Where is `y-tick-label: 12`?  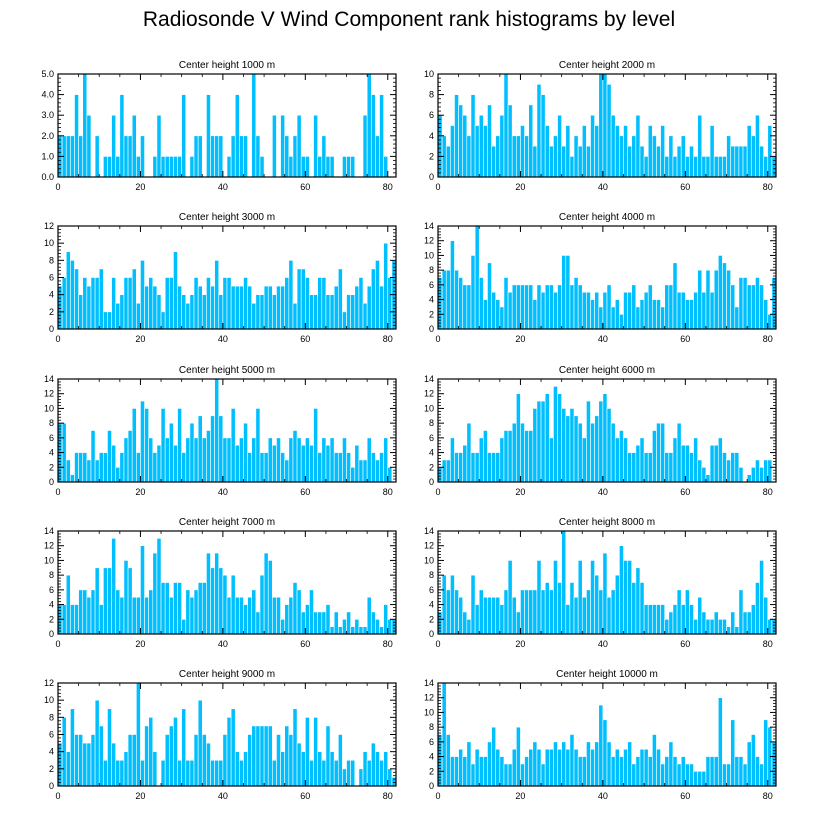 y-tick-label: 12 is located at coordinates (429, 241).